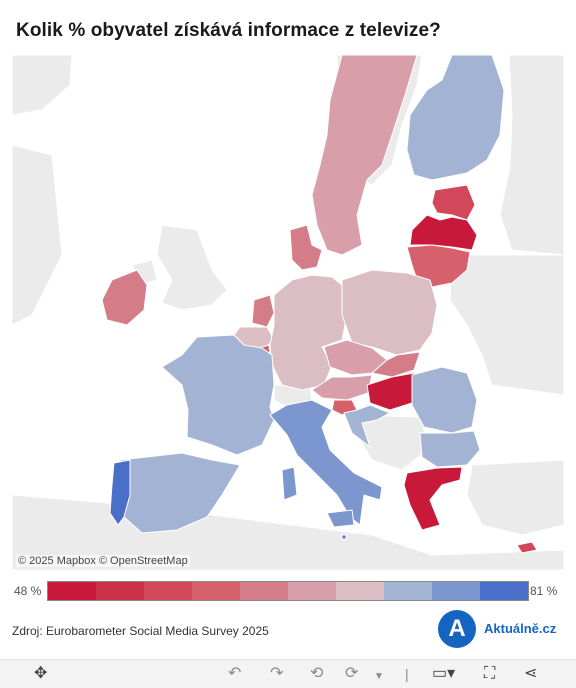  What do you see at coordinates (352, 673) in the screenshot?
I see `refresh-icon: ⟳` at bounding box center [352, 673].